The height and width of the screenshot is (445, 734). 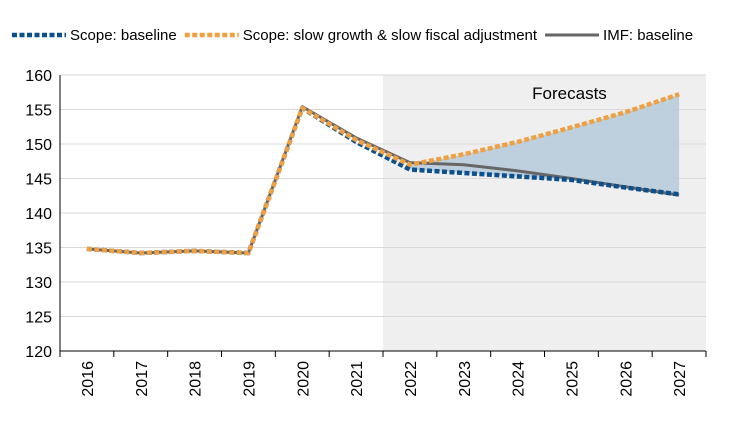 What do you see at coordinates (569, 93) in the screenshot?
I see `forecast-label: Forecasts` at bounding box center [569, 93].